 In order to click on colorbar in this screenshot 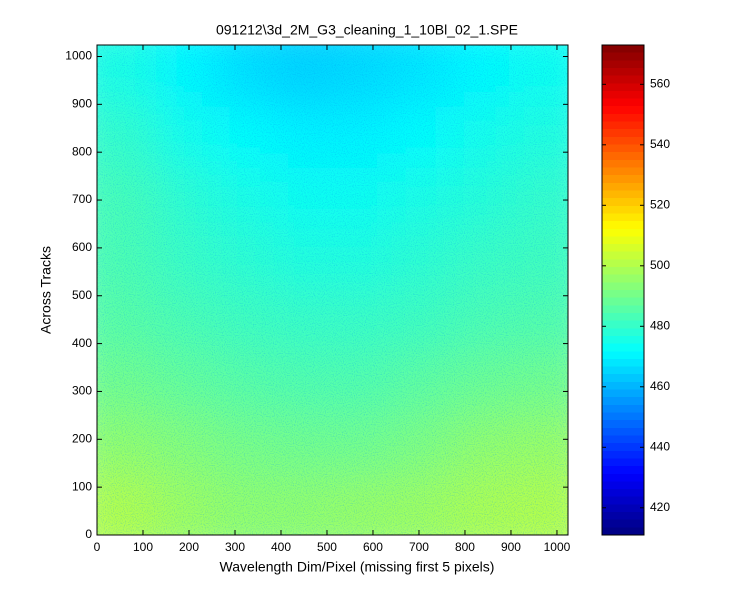, I will do `click(623, 290)`.